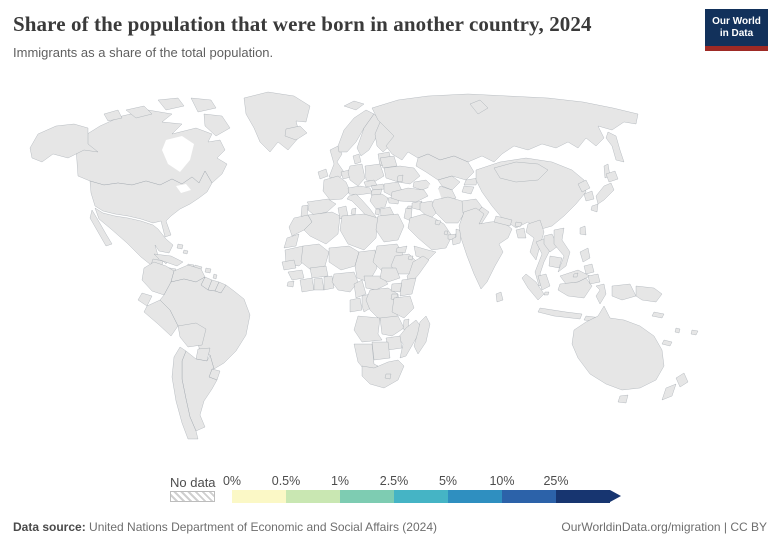  Describe the element at coordinates (366, 359) in the screenshot. I see `country-namibia` at that location.